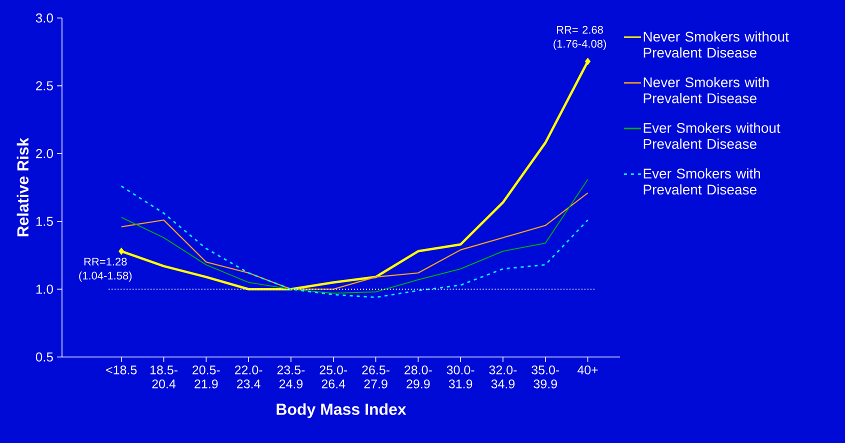 This screenshot has width=845, height=443. What do you see at coordinates (248, 377) in the screenshot?
I see `x-tick-label: 22.0-23.4` at bounding box center [248, 377].